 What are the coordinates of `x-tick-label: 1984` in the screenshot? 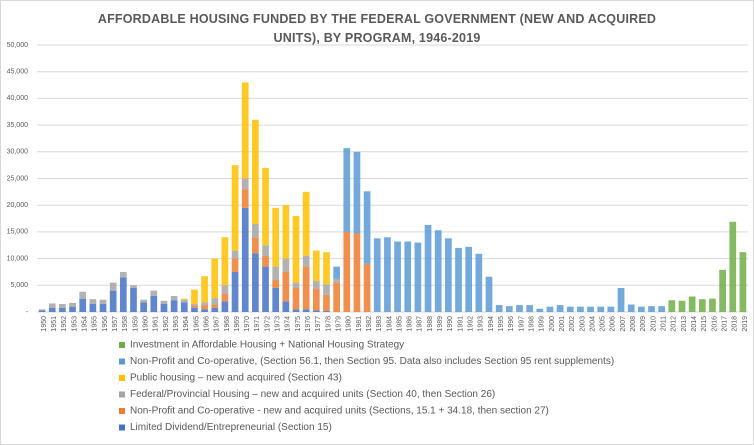 It's located at (389, 324).